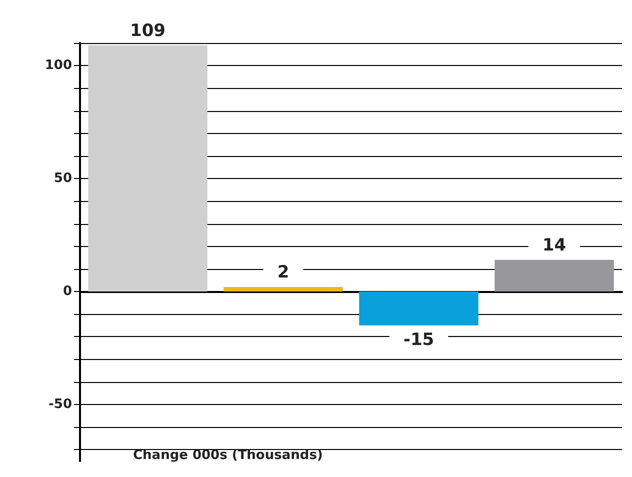 The image size is (632, 477). I want to click on data-label: 2, so click(283, 272).